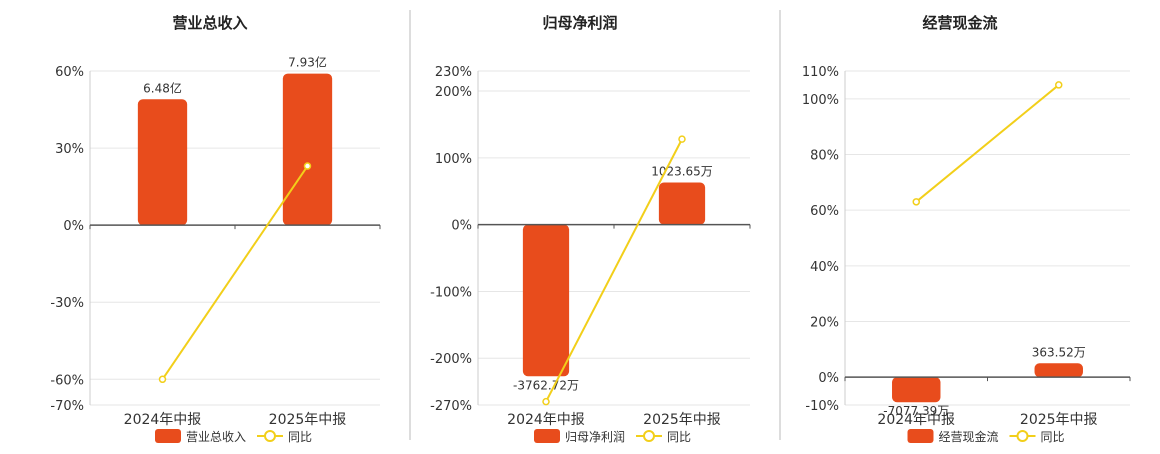  I want to click on y-tick-label: 30%, so click(69, 149).